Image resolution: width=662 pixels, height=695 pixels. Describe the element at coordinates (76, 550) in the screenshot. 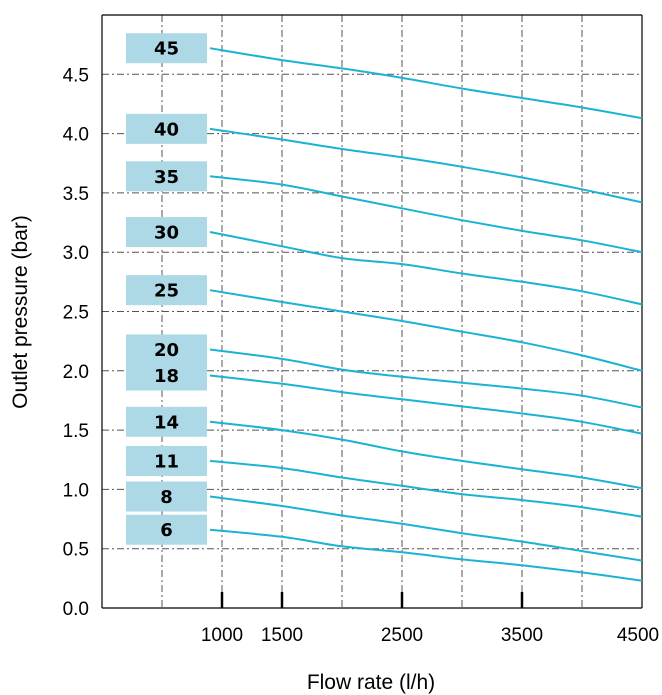

I see `y-tick-label: 0.5` at that location.